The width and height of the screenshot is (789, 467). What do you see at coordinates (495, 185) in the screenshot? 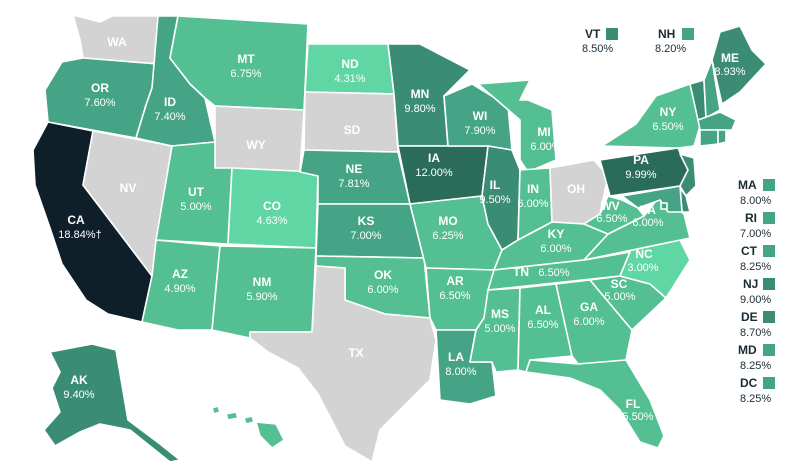
I see `label-il-abbr: IL` at bounding box center [495, 185].